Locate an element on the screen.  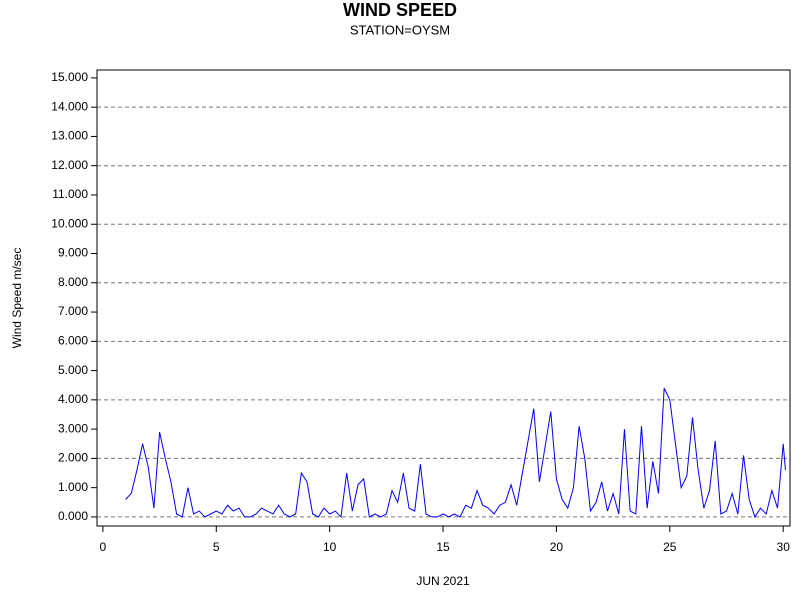
y-tick-label: 0.000 is located at coordinates (73, 516).